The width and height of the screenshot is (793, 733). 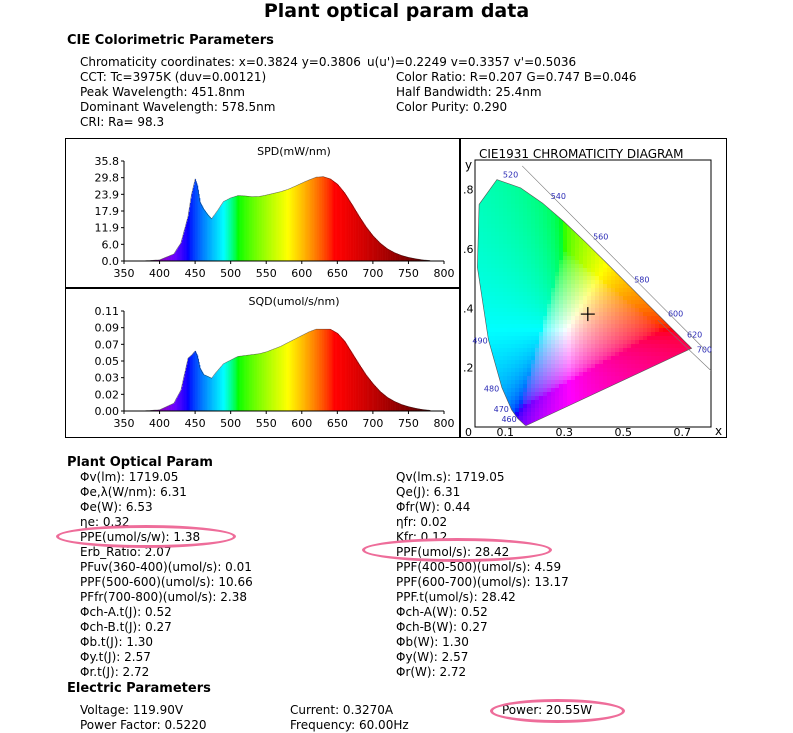 What do you see at coordinates (694, 335) in the screenshot?
I see `cie-wavelength-label: 620` at bounding box center [694, 335].